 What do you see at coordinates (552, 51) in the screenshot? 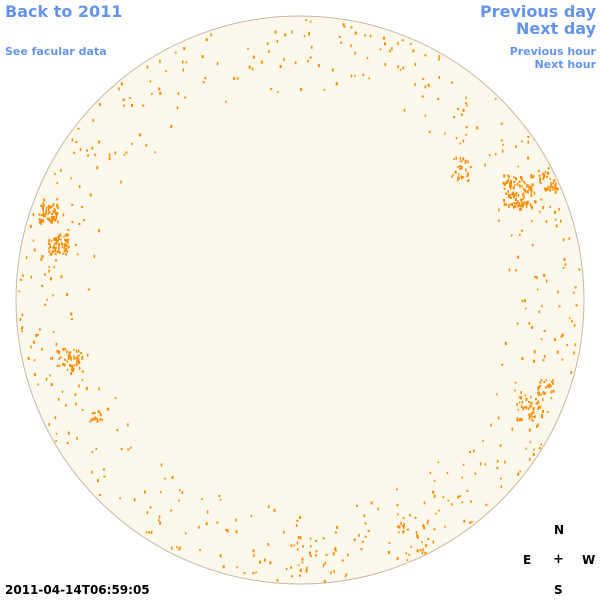
I see `previous-hour-link: Previous hour` at bounding box center [552, 51].